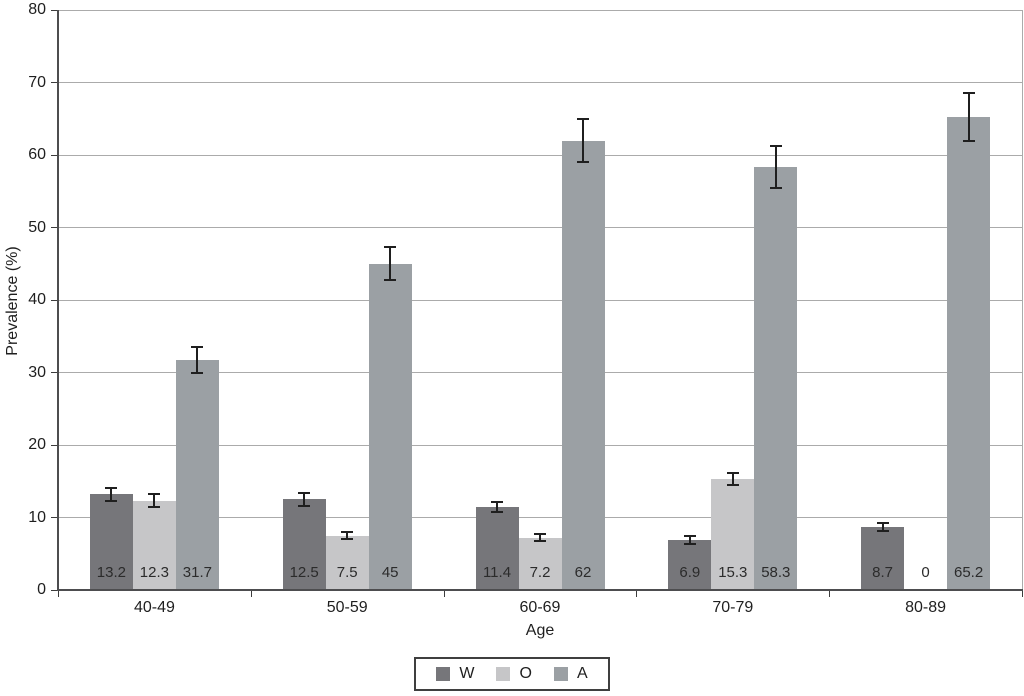 Image resolution: width=1024 pixels, height=696 pixels. Describe the element at coordinates (583, 572) in the screenshot. I see `bar-value-label: 62` at that location.